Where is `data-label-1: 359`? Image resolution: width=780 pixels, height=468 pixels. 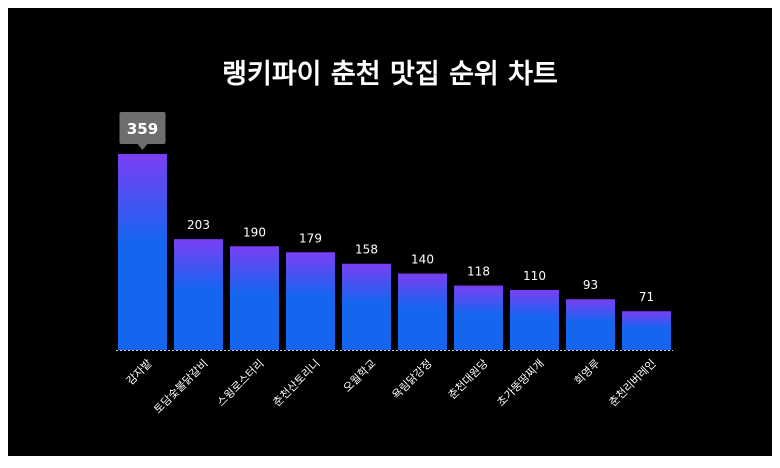
data-label-1: 359 is located at coordinates (142, 129).